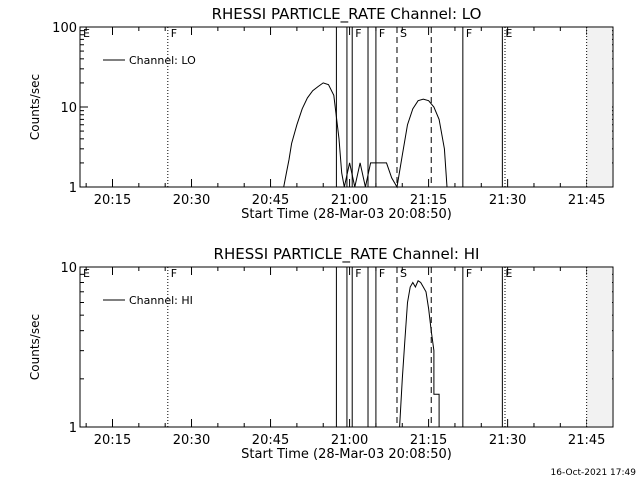 The height and width of the screenshot is (480, 640). I want to click on legend-label: Channel: HI, so click(161, 300).